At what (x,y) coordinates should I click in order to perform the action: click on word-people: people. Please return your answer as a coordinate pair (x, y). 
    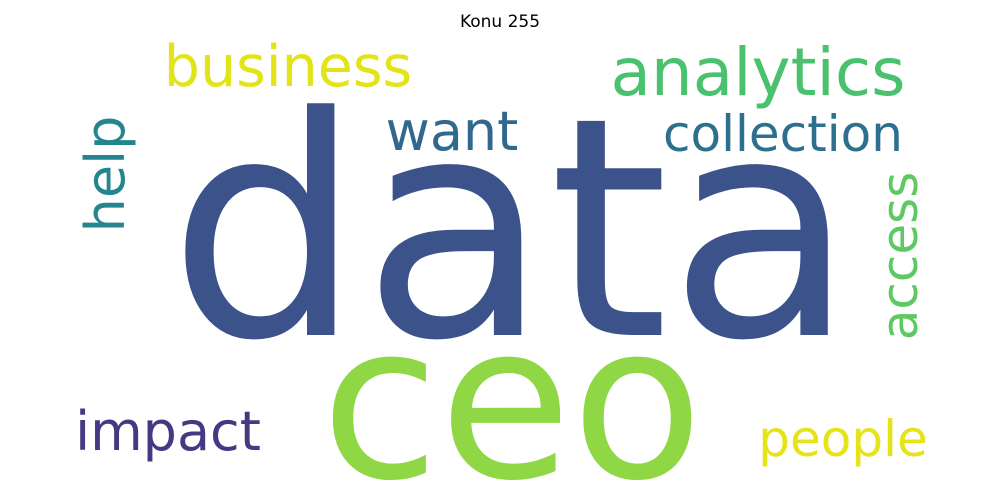
    Looking at the image, I should click on (842, 439).